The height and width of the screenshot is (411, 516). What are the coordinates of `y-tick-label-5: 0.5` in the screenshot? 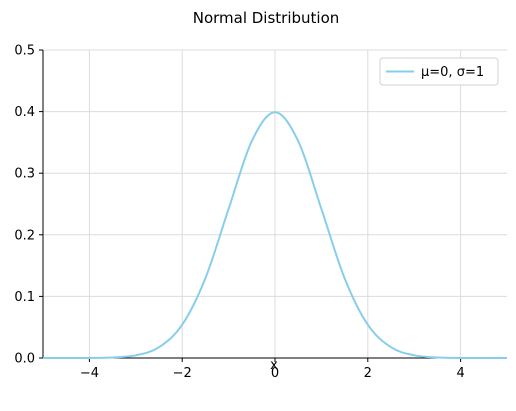 It's located at (24, 51).